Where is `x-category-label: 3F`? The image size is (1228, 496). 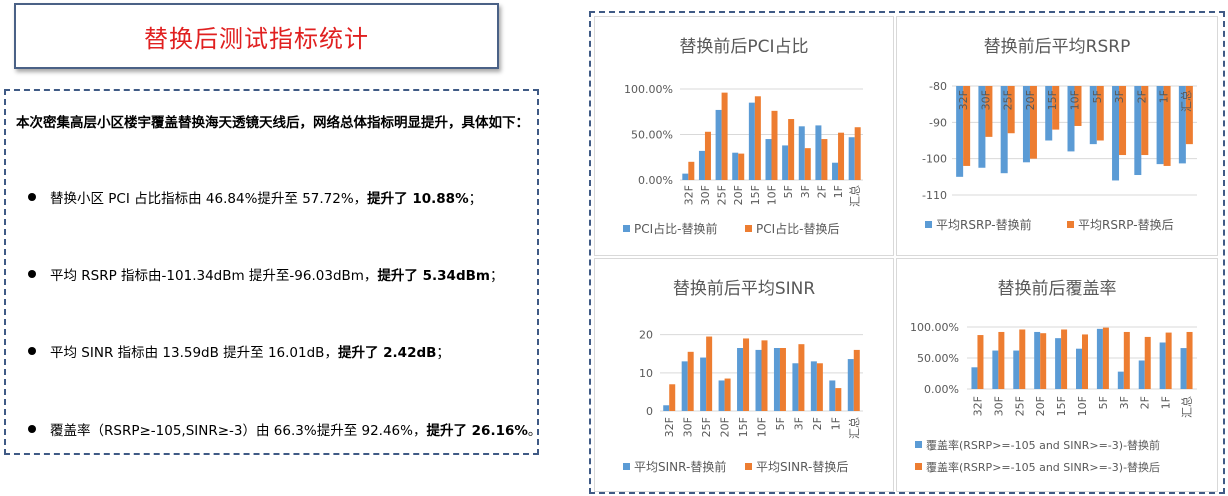 x-category-label: 3F is located at coordinates (1124, 402).